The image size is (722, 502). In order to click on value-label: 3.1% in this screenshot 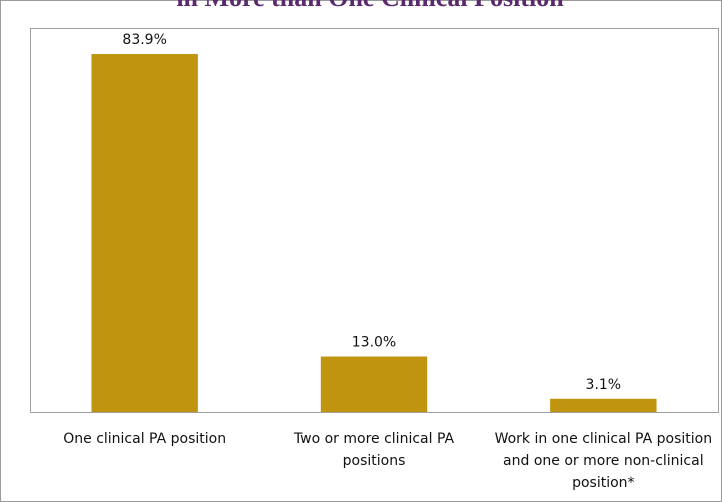, I will do `click(604, 385)`.